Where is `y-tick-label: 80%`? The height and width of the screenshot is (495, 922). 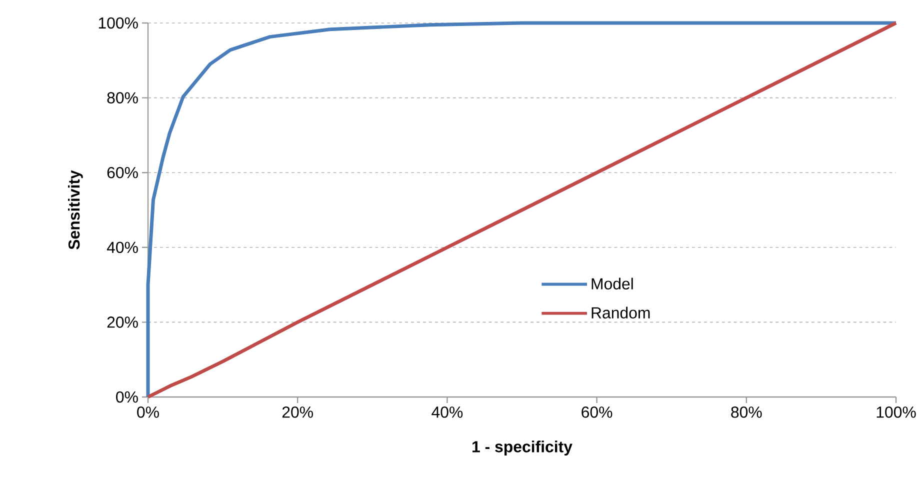 y-tick-label: 80% is located at coordinates (122, 98).